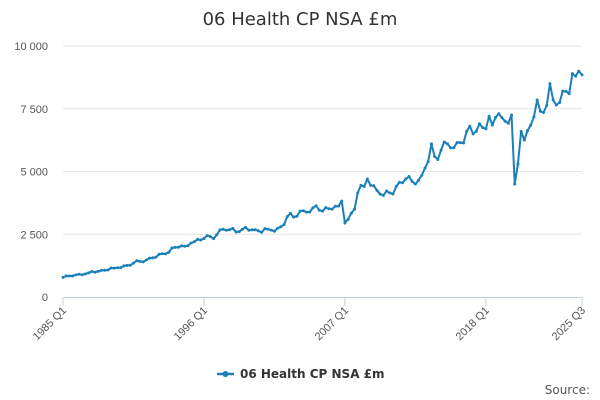 The height and width of the screenshot is (400, 600). I want to click on y-tick-label: 10 000, so click(31, 47).